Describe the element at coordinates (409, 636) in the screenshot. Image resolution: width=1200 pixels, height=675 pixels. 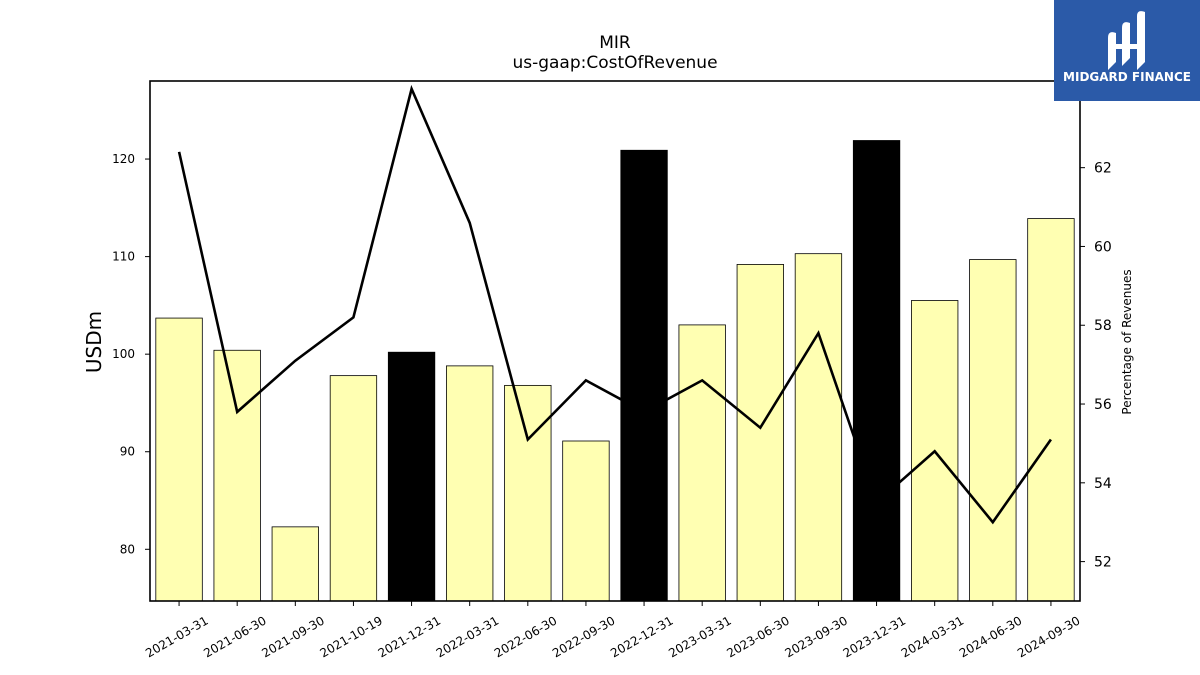
I see `x-tick-label: 2021-12-31` at that location.